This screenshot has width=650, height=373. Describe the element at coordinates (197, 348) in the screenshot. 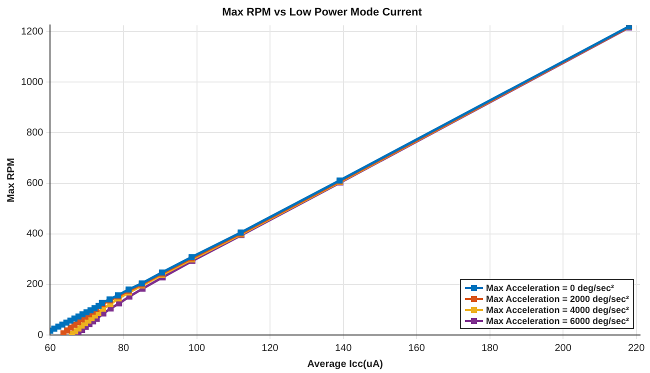

I see `x-tick-label: 100` at that location.